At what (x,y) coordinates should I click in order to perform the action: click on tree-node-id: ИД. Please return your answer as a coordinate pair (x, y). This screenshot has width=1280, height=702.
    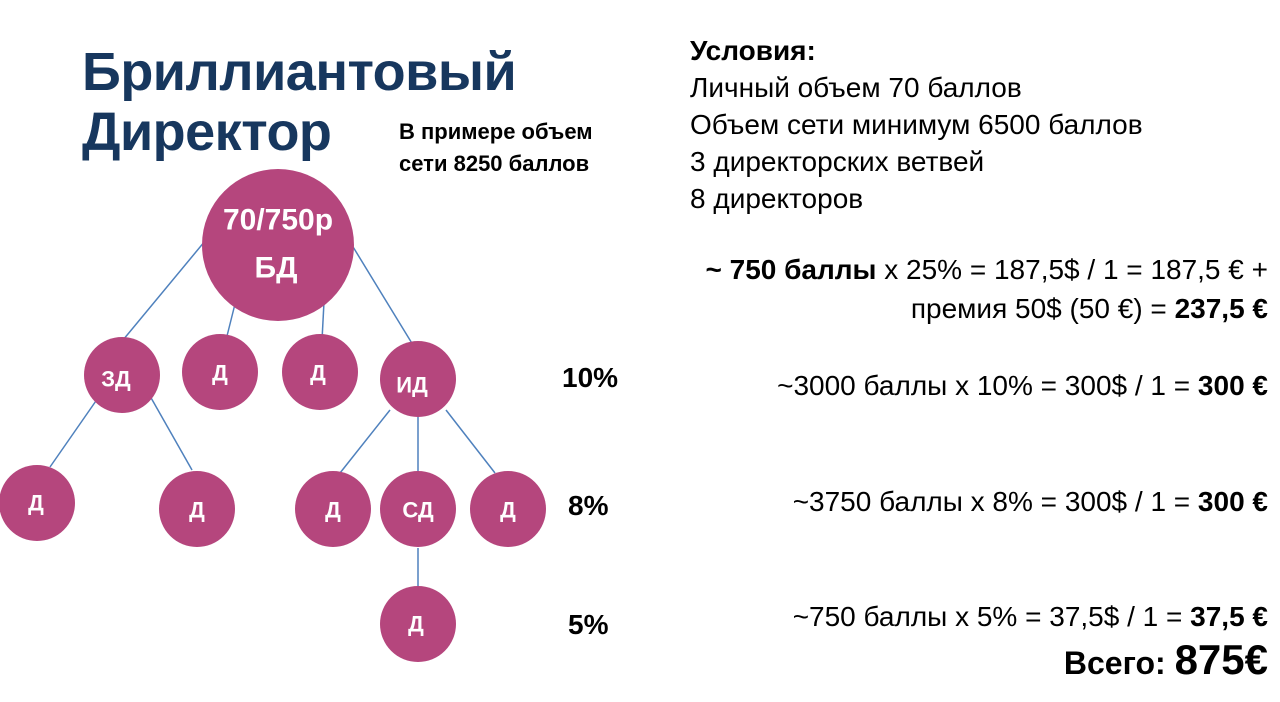
    Looking at the image, I should click on (418, 379).